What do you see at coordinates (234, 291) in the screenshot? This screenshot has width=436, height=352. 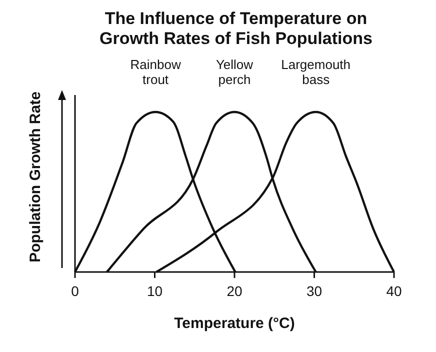 I see `x-tick-label: 20` at bounding box center [234, 291].